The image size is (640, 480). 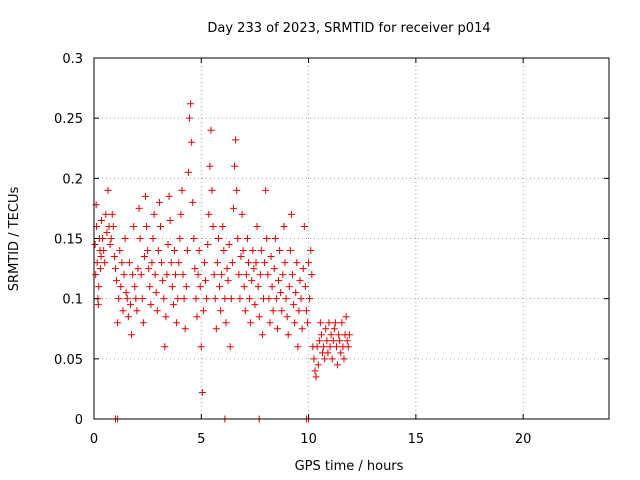 What do you see at coordinates (72, 179) in the screenshot?
I see `y-tick-label: 0.2` at bounding box center [72, 179].